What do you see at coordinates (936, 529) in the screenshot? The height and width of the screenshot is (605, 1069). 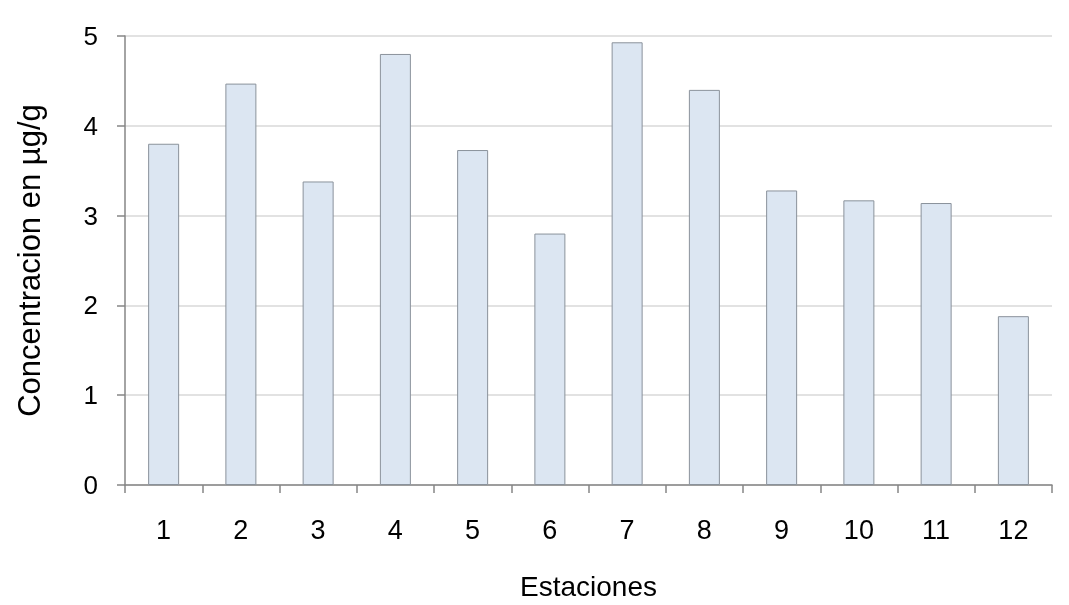 I see `x-tick-label: 11` at bounding box center [936, 529].